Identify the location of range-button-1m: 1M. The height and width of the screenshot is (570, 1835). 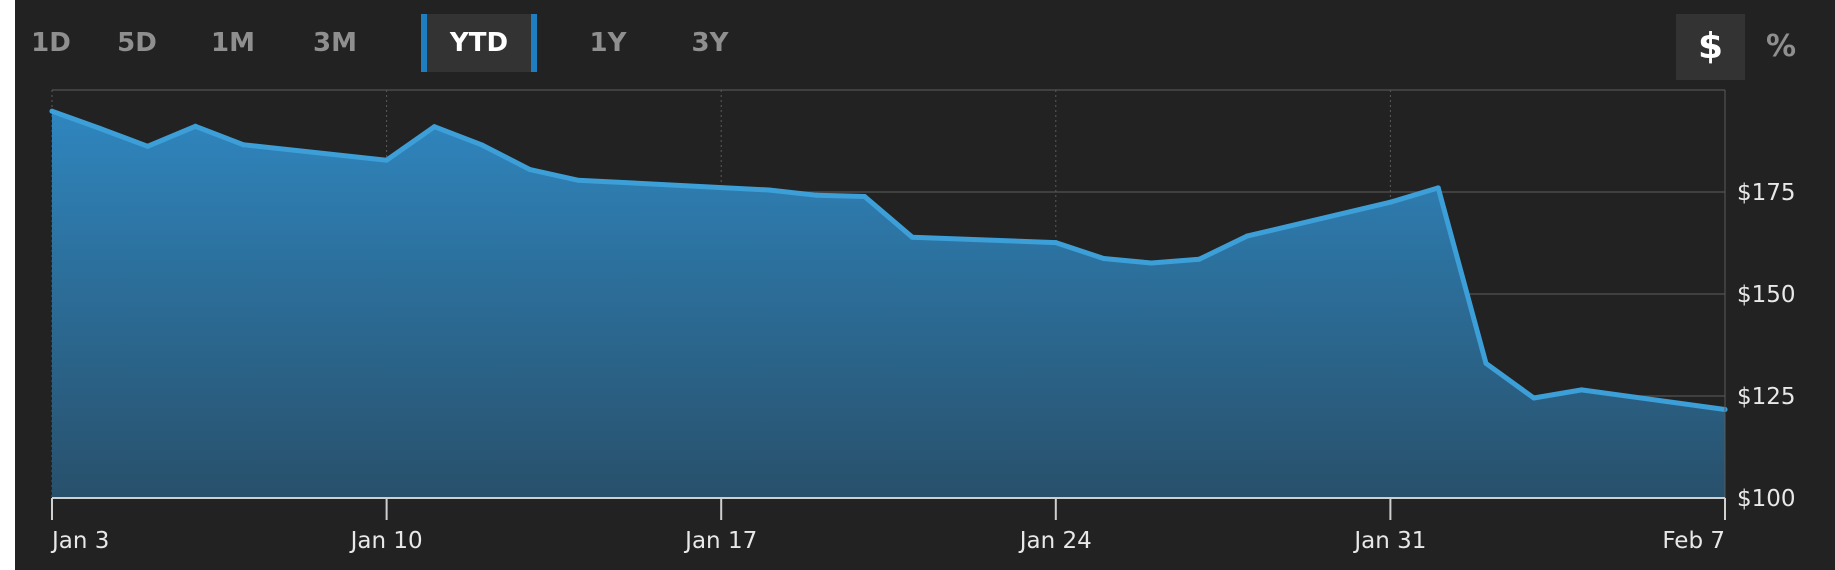
(233, 43).